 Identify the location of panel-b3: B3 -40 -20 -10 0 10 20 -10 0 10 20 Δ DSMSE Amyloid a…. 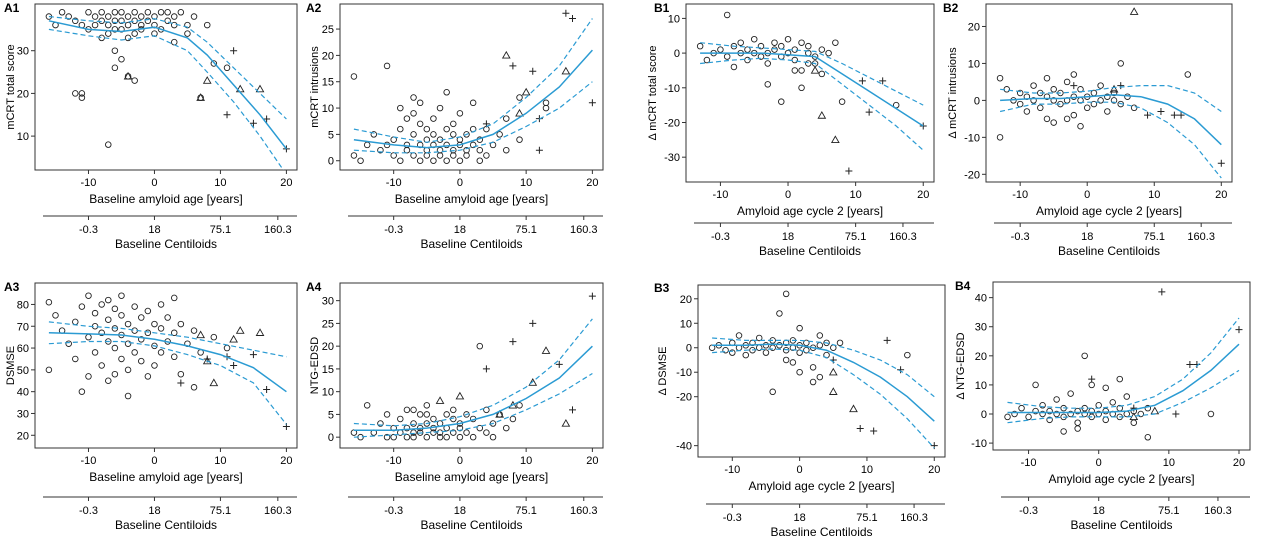
(800, 410).